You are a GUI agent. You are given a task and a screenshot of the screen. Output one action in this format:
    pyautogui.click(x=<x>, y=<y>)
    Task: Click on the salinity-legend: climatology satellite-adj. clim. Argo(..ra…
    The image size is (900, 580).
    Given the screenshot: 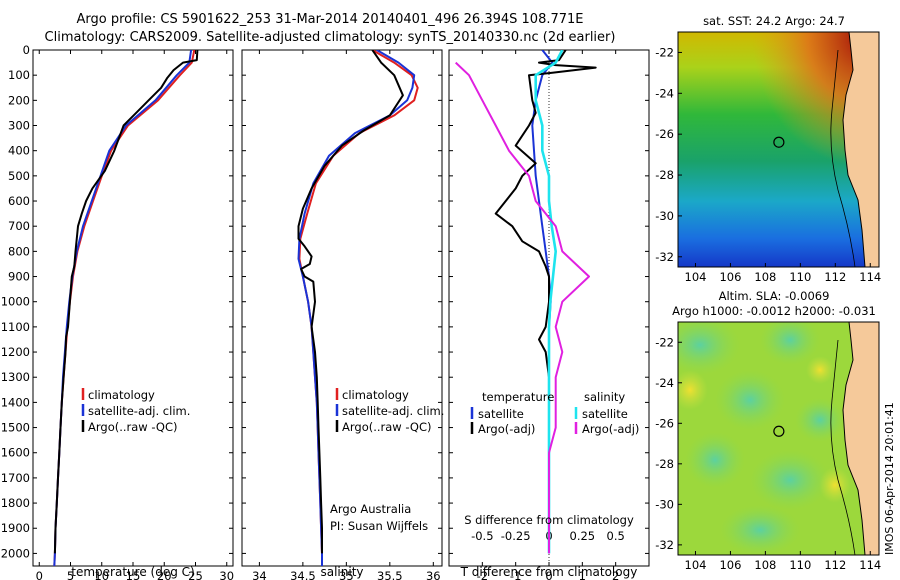 What is the action you would take?
    pyautogui.click(x=389, y=411)
    